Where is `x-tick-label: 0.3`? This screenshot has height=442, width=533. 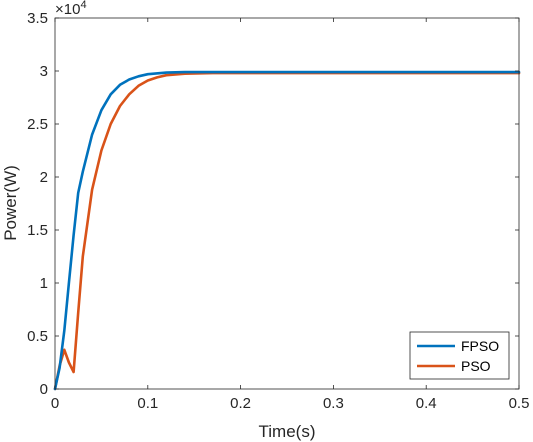
x-tick-label: 0.3 is located at coordinates (333, 403).